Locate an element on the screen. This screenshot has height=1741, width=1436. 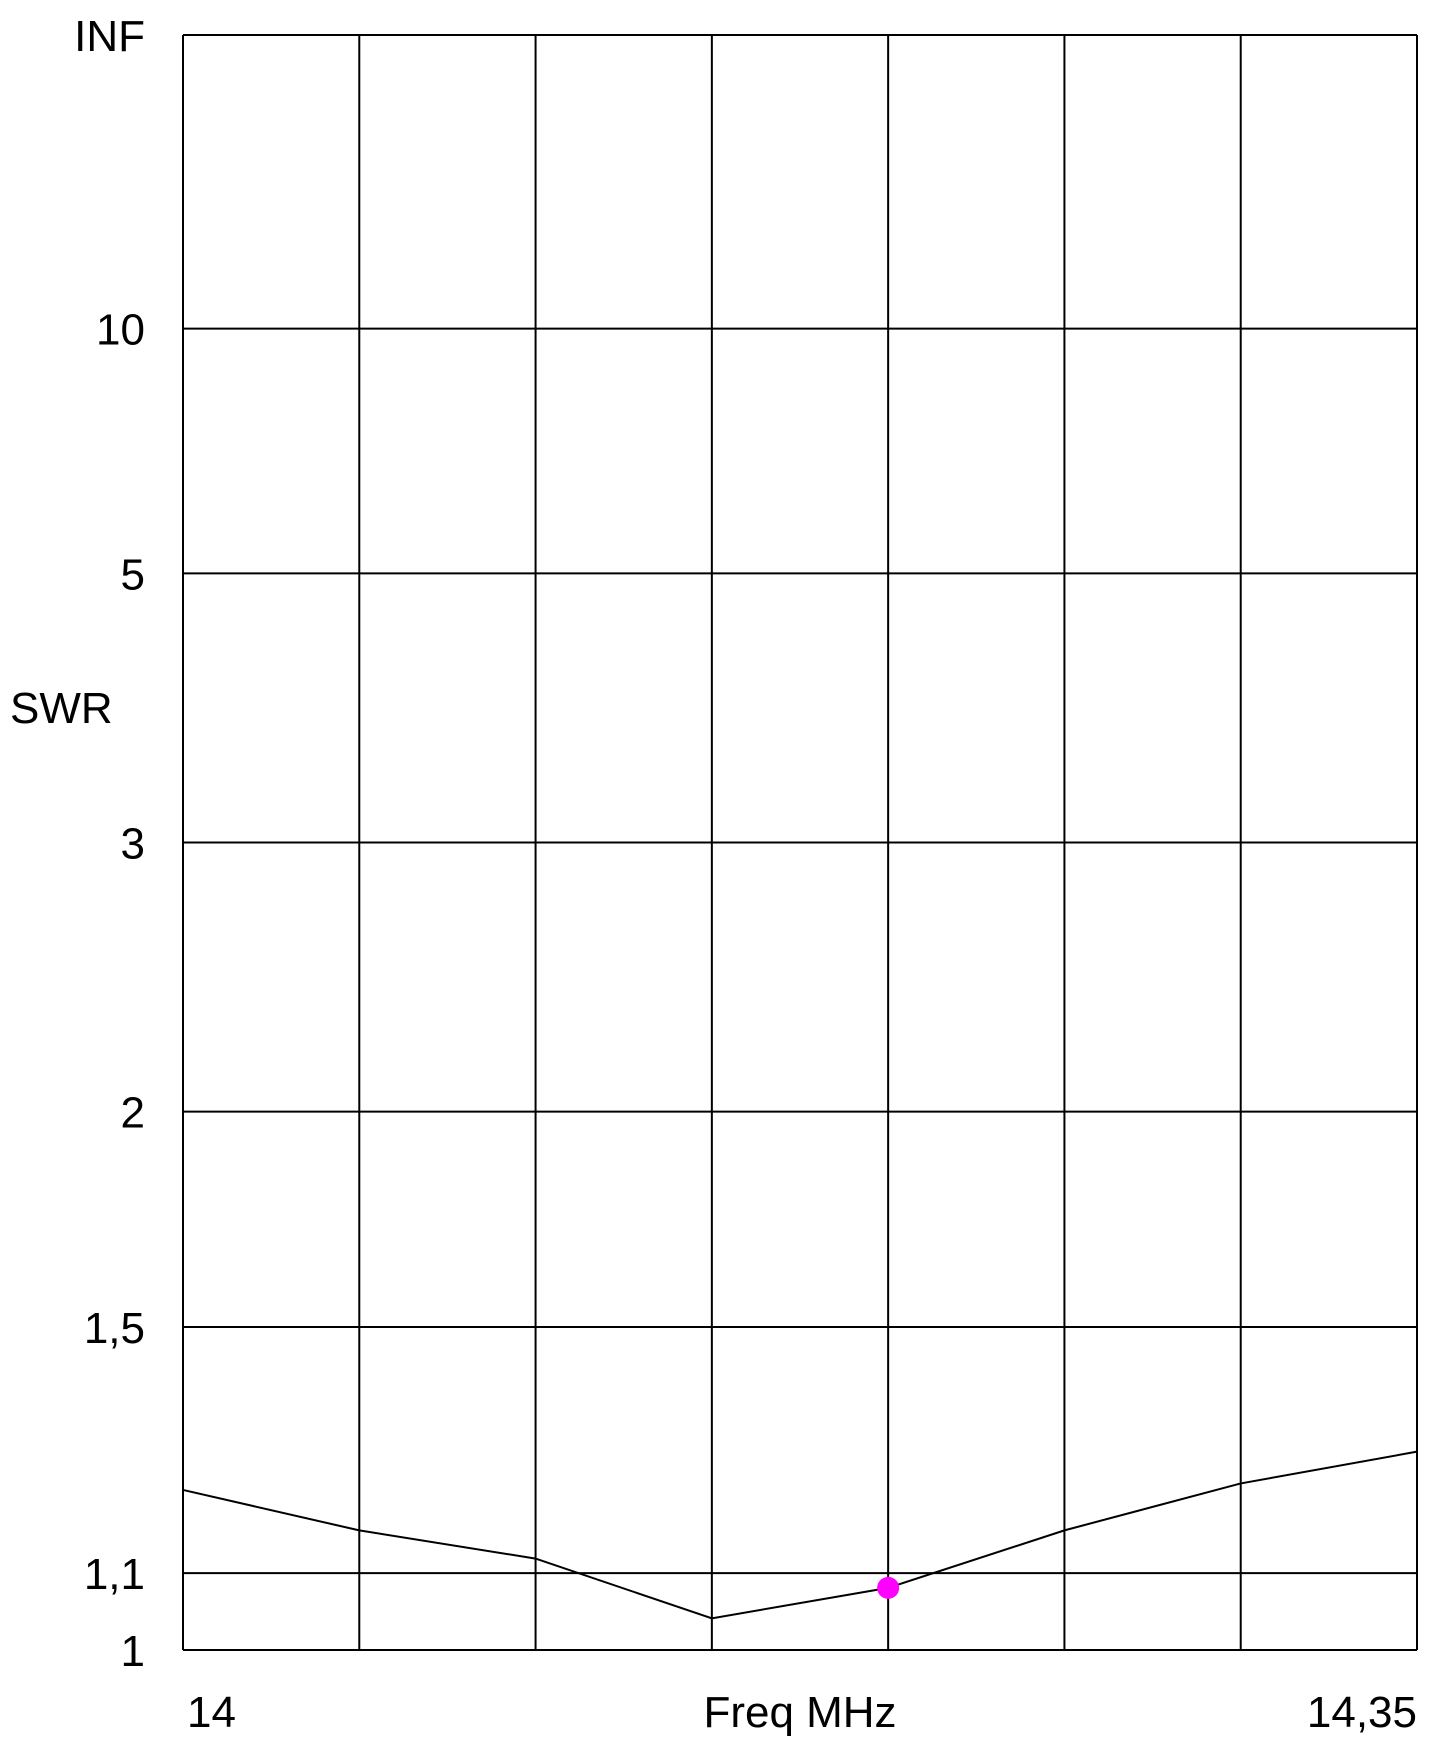
y-tick-label: 5 is located at coordinates (133, 574).